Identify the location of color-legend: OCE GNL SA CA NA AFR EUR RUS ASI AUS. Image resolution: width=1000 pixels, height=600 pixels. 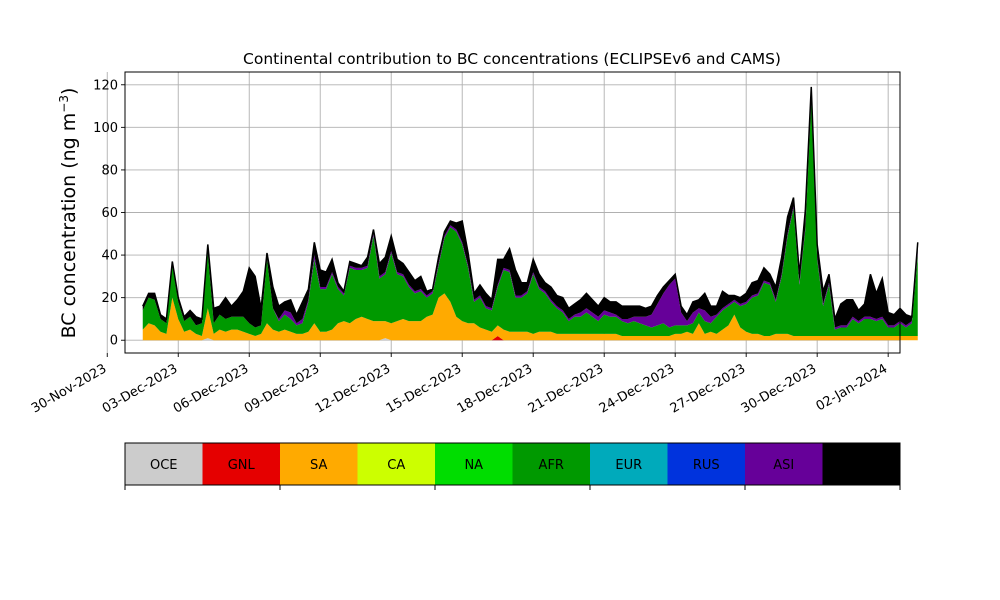
(512, 466).